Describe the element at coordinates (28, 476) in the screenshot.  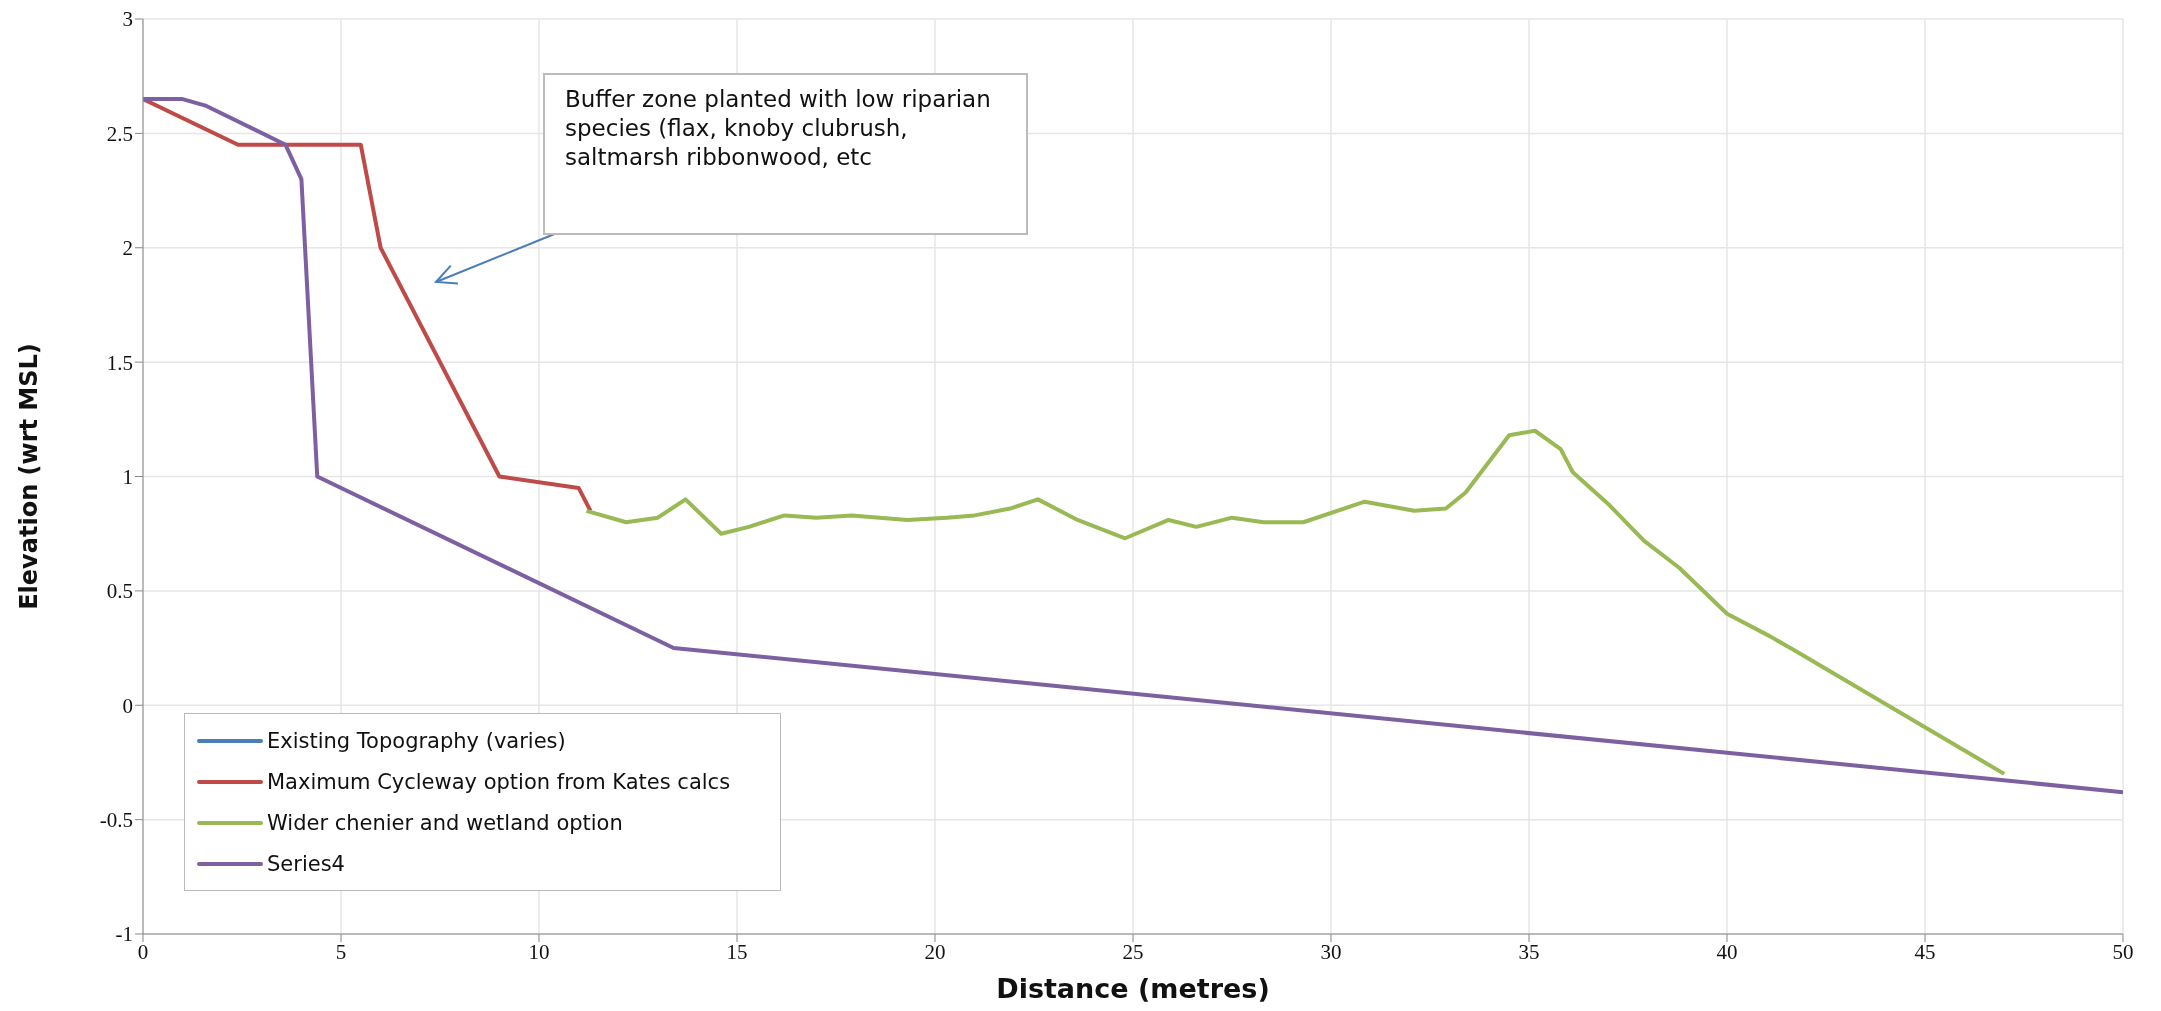
I see `y-axis-title: Elevation (wrt MSL)` at that location.